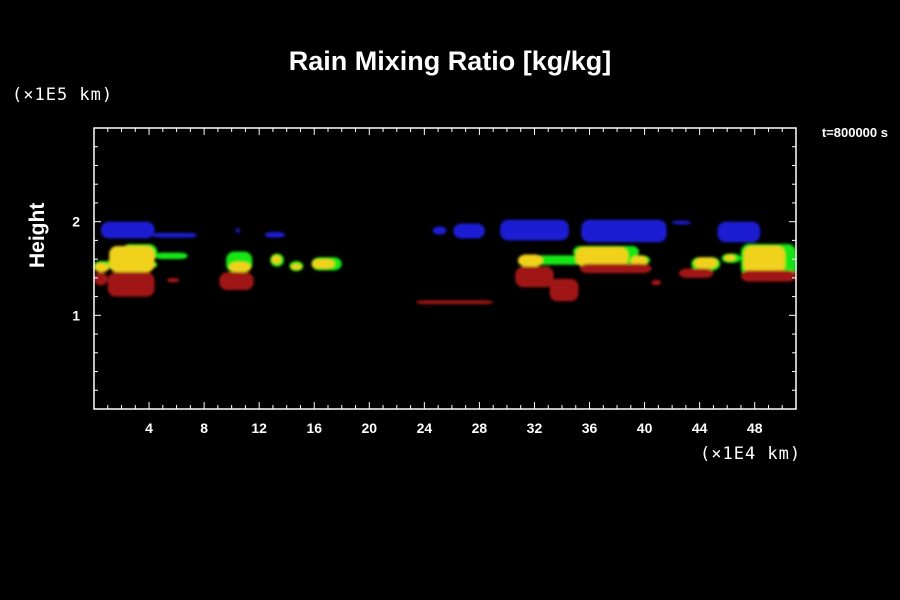  What do you see at coordinates (590, 428) in the screenshot?
I see `x-tick-label: 36` at bounding box center [590, 428].